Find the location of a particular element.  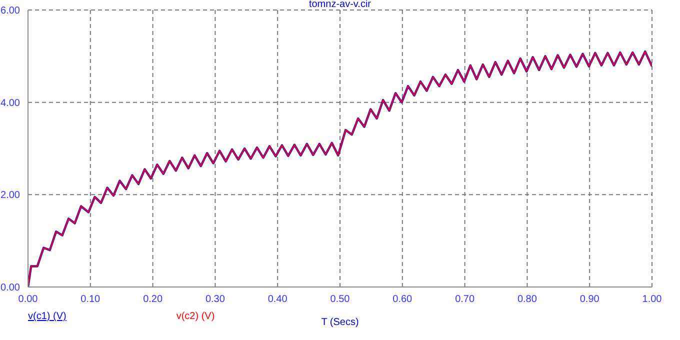

x-tick-label: 0.50 is located at coordinates (340, 300).